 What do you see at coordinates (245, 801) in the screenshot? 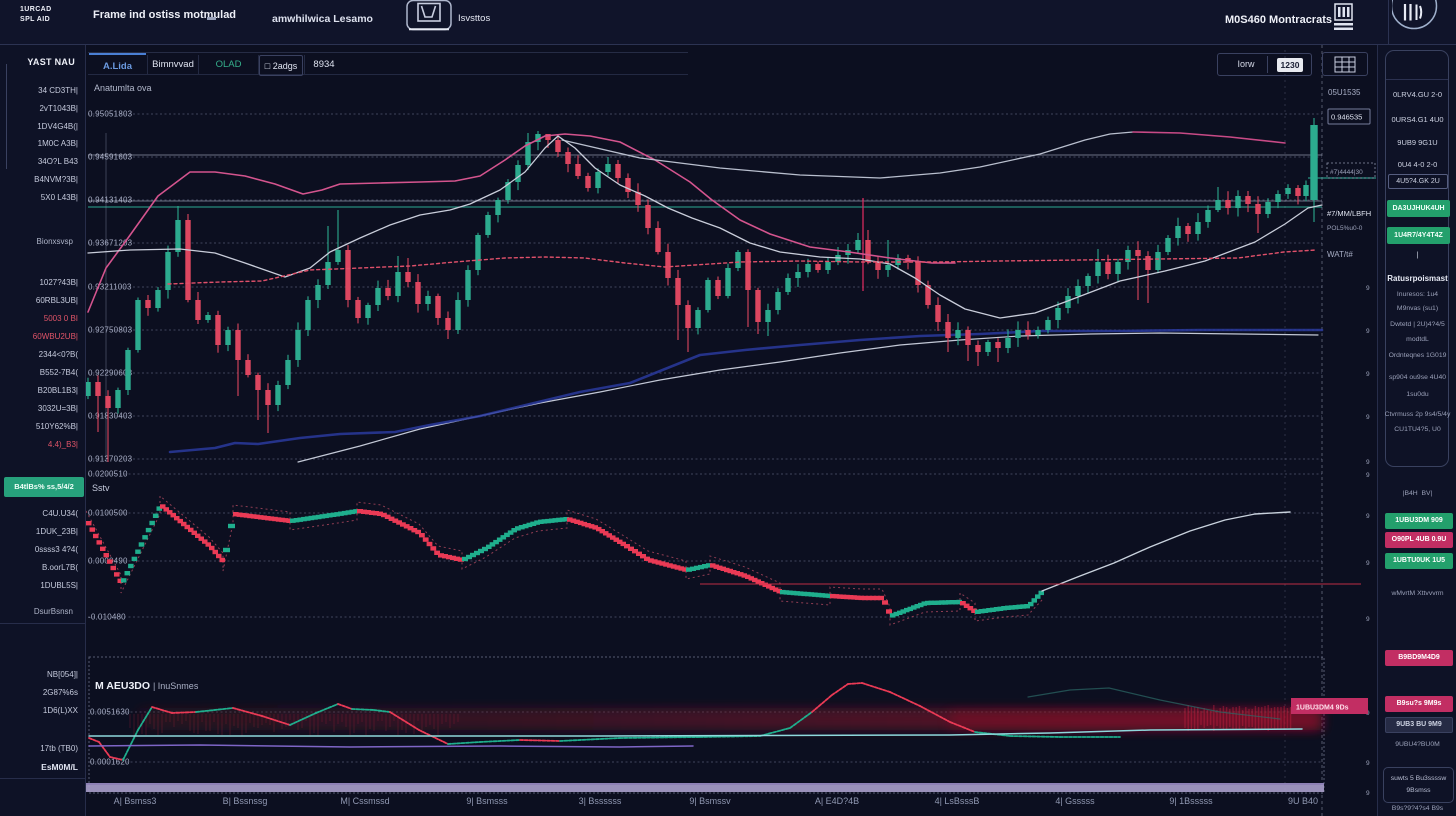
I see `svg-text: B| Bssnssg` at bounding box center [245, 801].